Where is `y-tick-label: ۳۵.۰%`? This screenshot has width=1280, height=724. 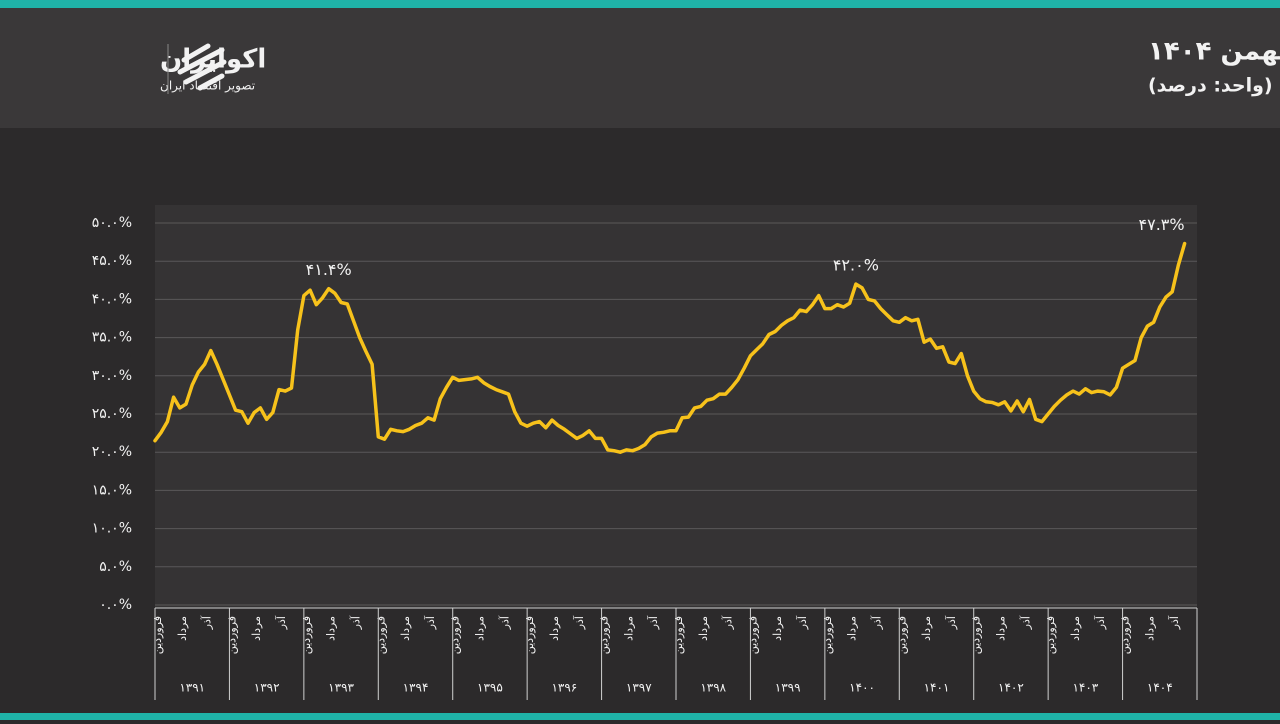
y-tick-label: ۳۵.۰% is located at coordinates (112, 338).